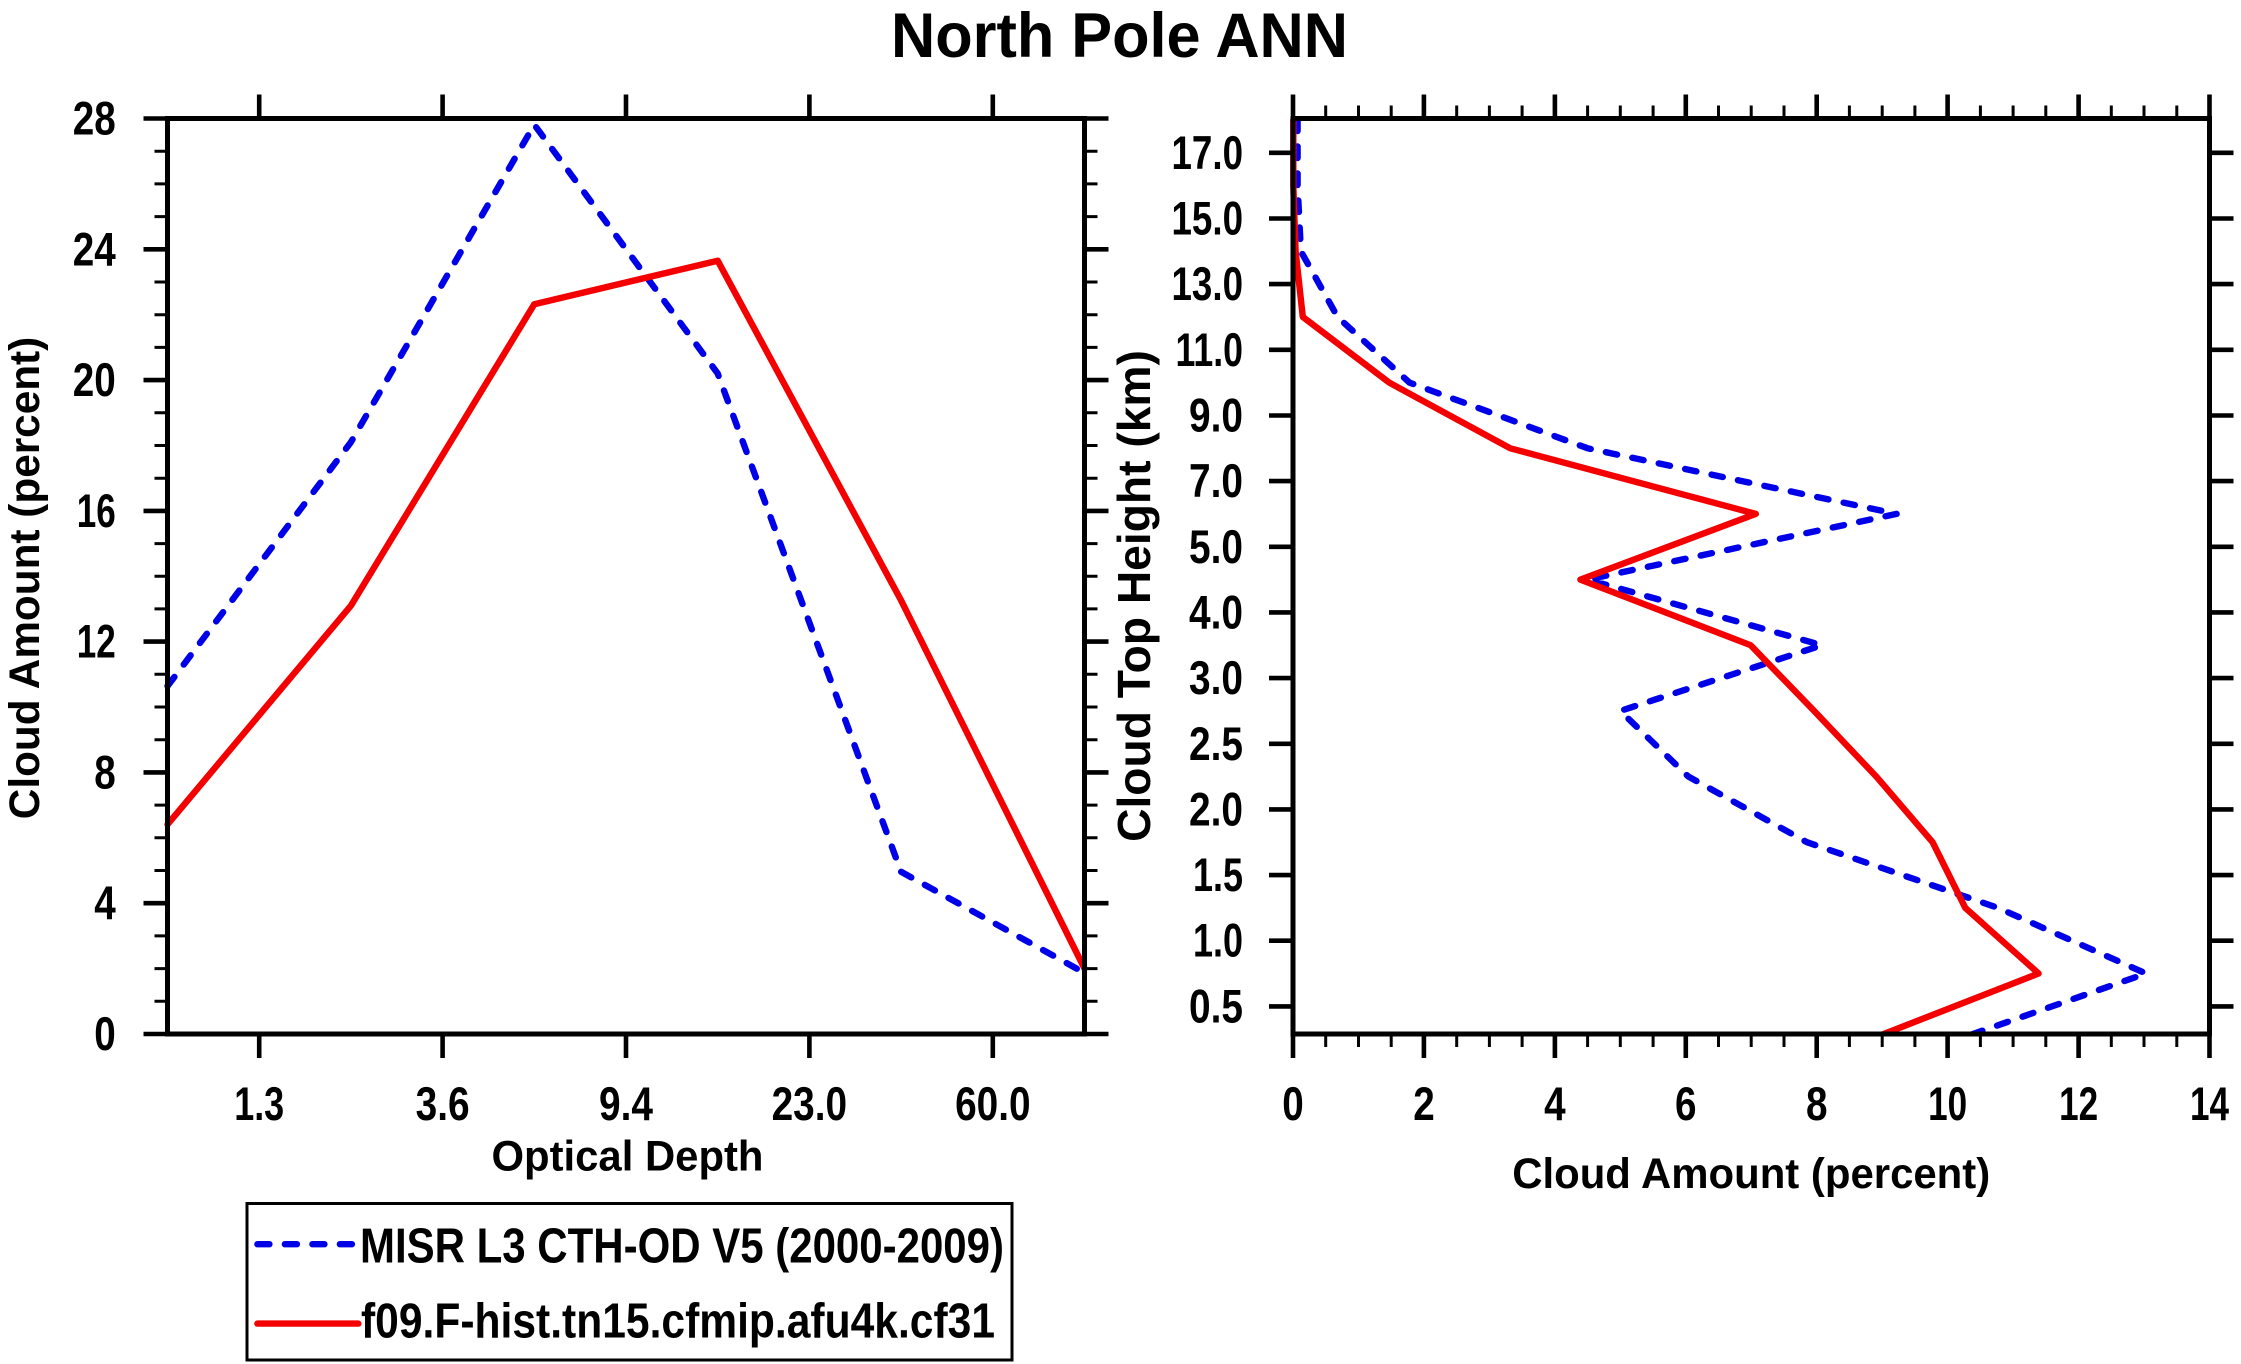 The image size is (2241, 1364). Describe the element at coordinates (2209, 1103) in the screenshot. I see `svg-text: 14` at that location.